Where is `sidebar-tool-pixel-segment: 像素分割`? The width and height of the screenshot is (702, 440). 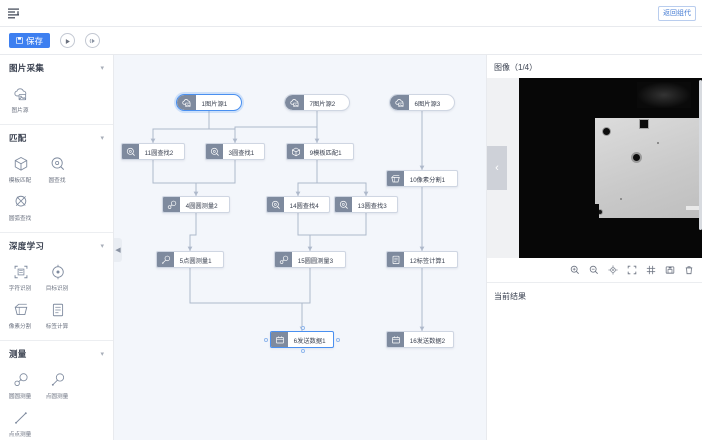 sidebar-tool-pixel-segment: 像素分割 is located at coordinates (20, 315).